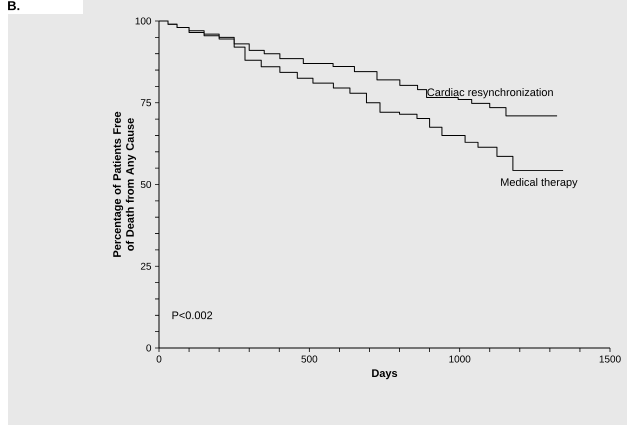 The height and width of the screenshot is (425, 627). What do you see at coordinates (146, 102) in the screenshot?
I see `y-tick-label: 75` at bounding box center [146, 102].